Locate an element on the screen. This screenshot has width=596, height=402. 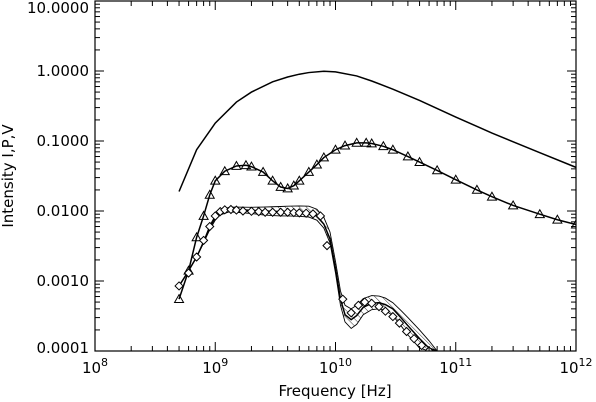
y-tick-label: 10.0000 is located at coordinates (58, 8).